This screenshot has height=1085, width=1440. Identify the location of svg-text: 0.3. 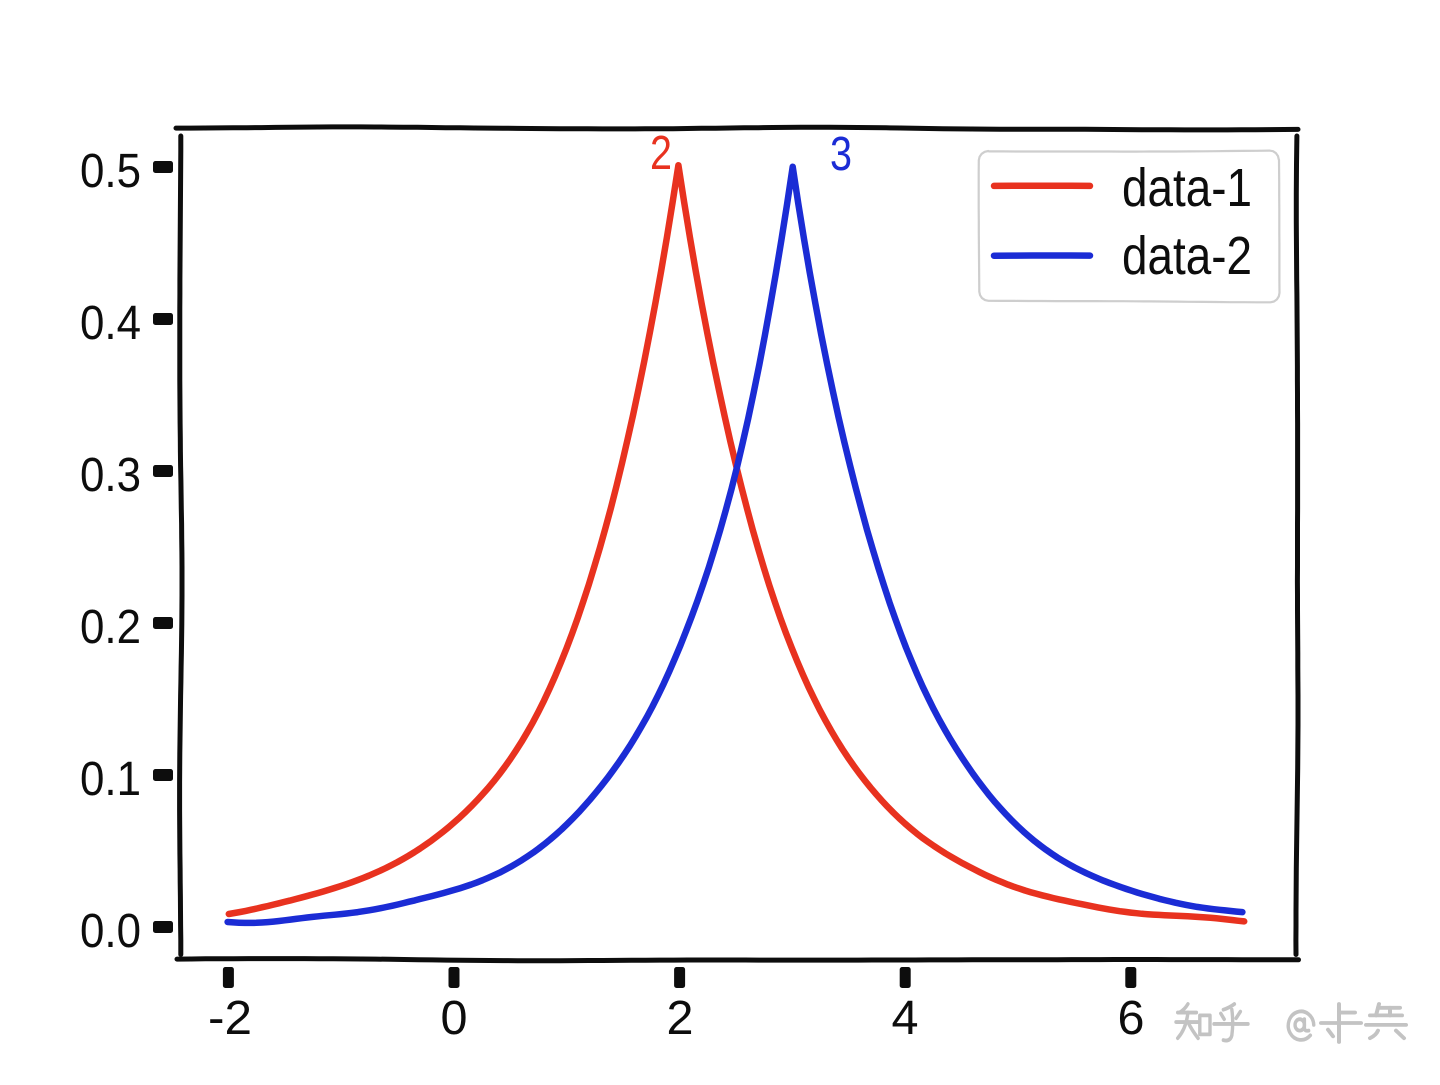
(110, 475).